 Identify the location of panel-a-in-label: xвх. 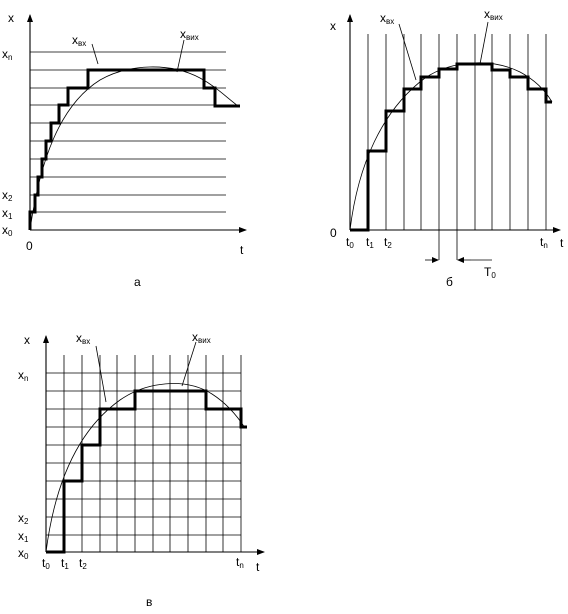
(79, 40).